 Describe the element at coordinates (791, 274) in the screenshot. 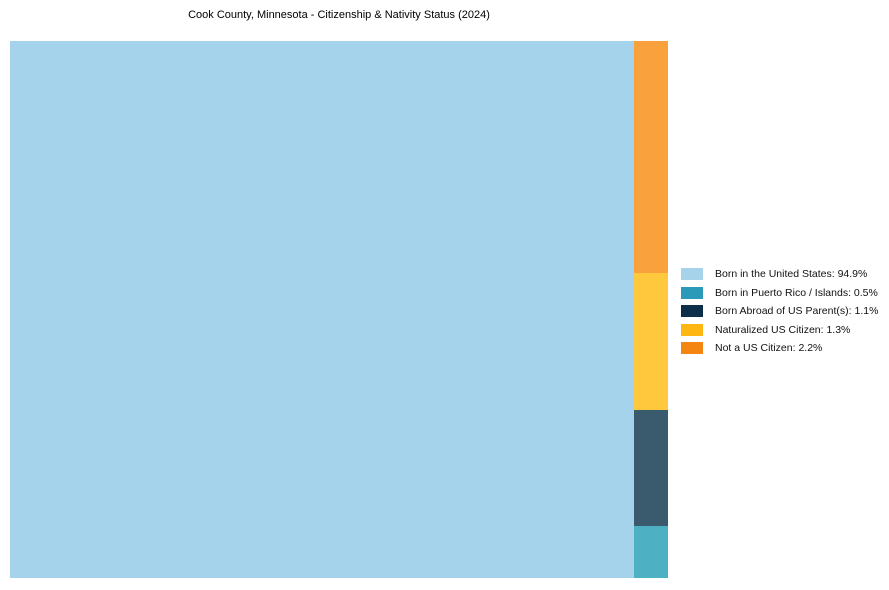

I see `legend-label-born-us: Born in the United States: 94.9%` at that location.